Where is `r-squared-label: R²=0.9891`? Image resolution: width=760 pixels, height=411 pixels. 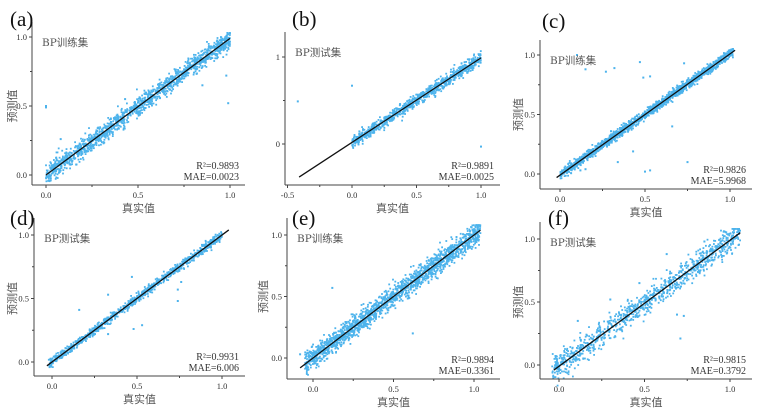
r-squared-label: R²=0.9891 is located at coordinates (472, 166).